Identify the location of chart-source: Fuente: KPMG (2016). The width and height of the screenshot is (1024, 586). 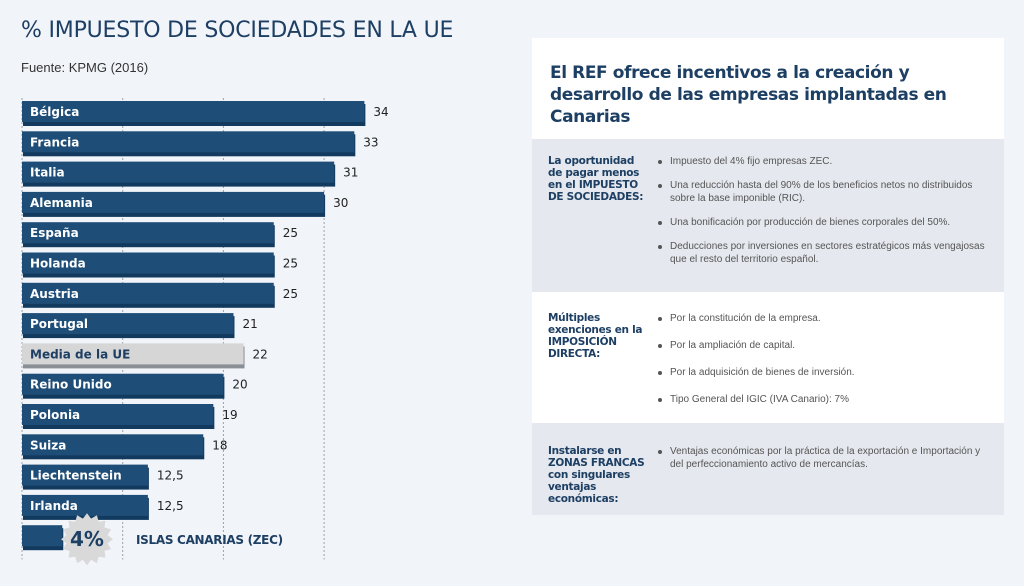
(85, 67).